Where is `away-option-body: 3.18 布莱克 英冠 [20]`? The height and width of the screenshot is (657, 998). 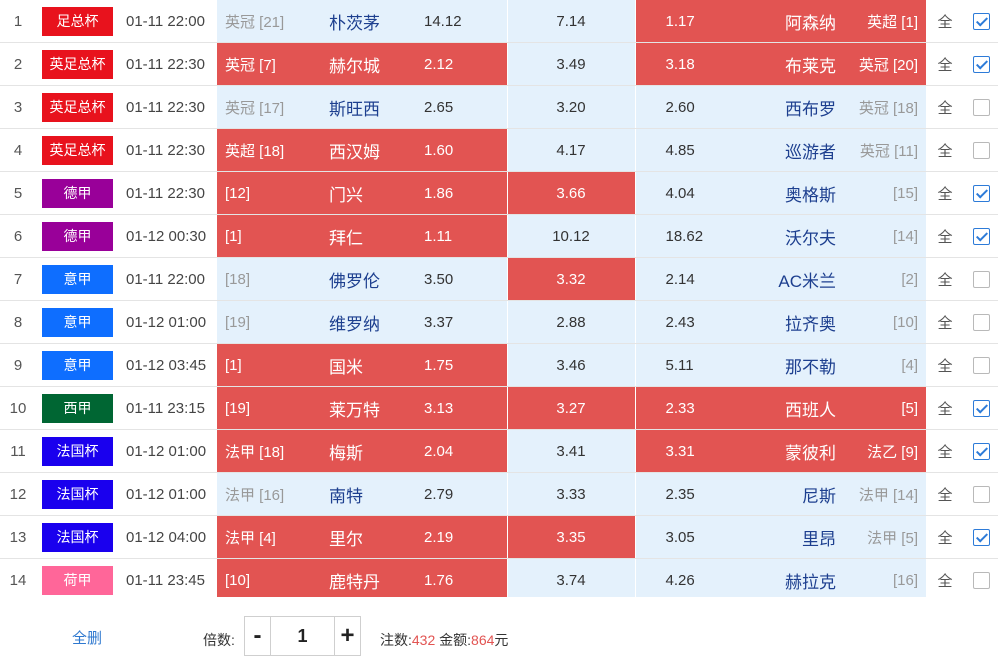
away-option-body: 3.18 布莱克 英冠 [20] is located at coordinates (780, 64).